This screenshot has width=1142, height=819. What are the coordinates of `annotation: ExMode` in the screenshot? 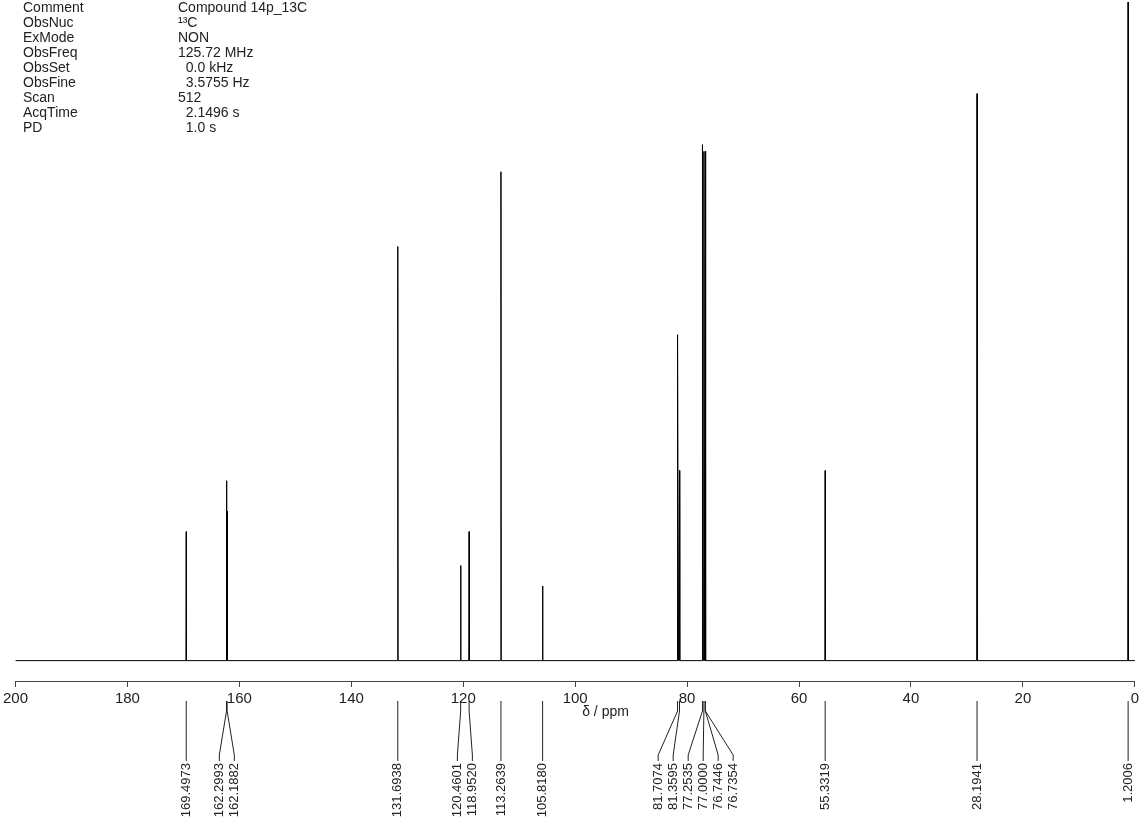 It's located at (49, 37).